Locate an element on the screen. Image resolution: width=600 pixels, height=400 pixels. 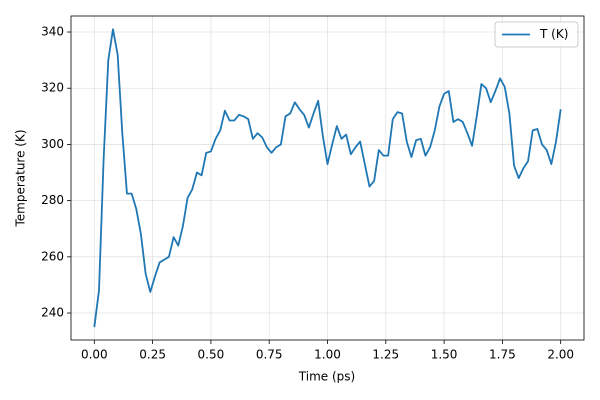
y-tick-label: 320 is located at coordinates (52, 88).